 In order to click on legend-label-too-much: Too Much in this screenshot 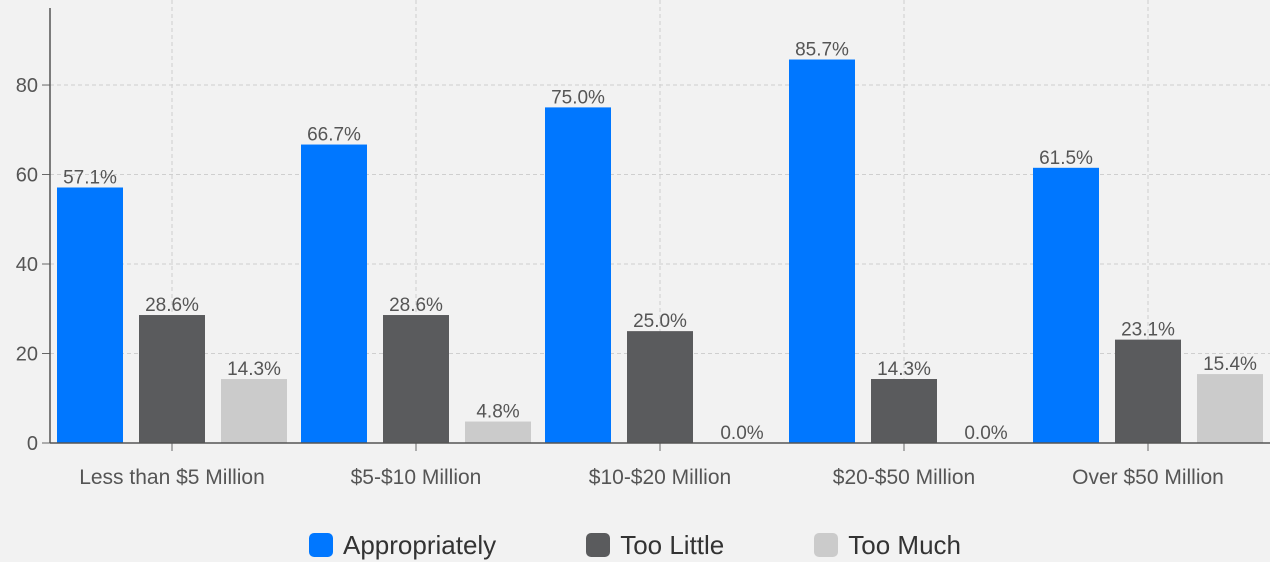, I will do `click(904, 544)`.